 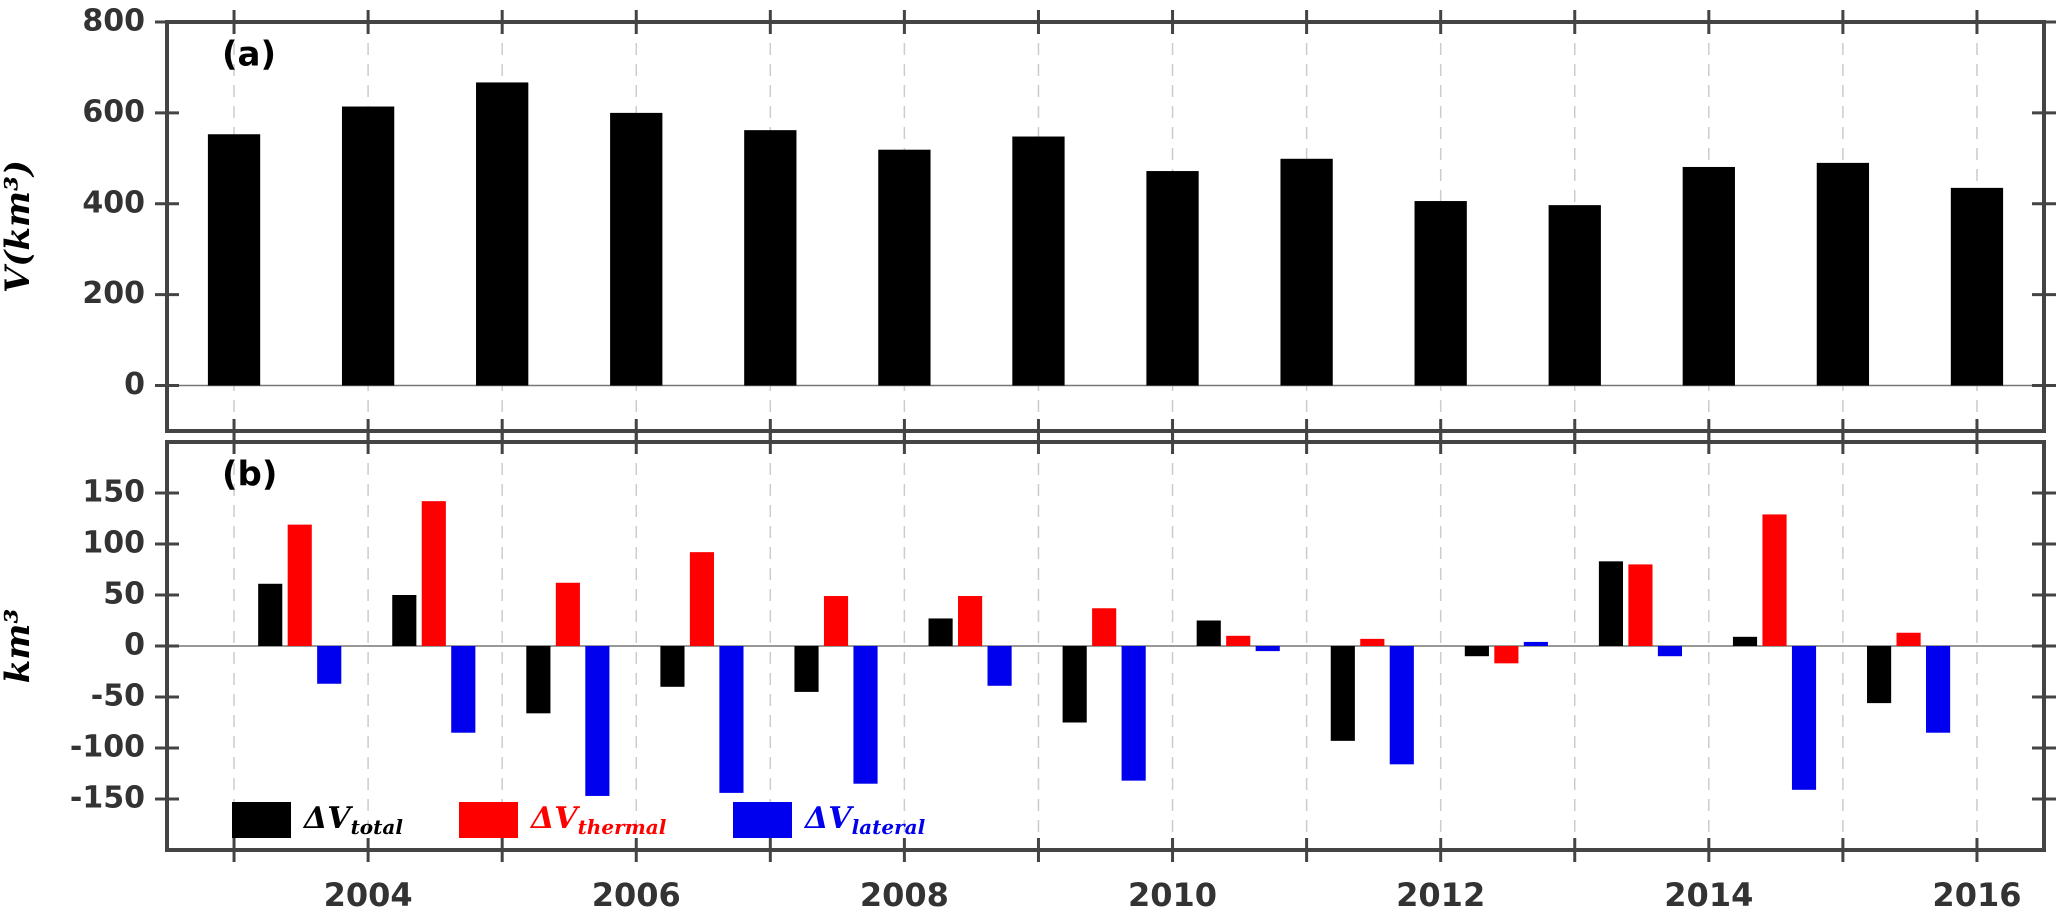 I want to click on y-tick-label: 50, so click(x=124, y=594).